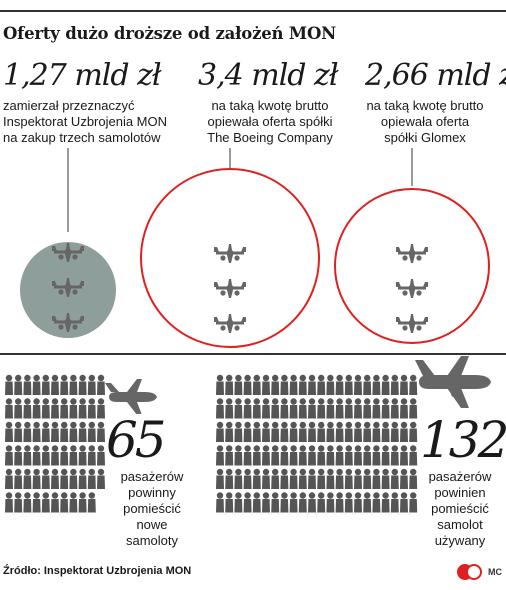  I want to click on passenger-text-used-line-1: pasażerów, so click(460, 476).